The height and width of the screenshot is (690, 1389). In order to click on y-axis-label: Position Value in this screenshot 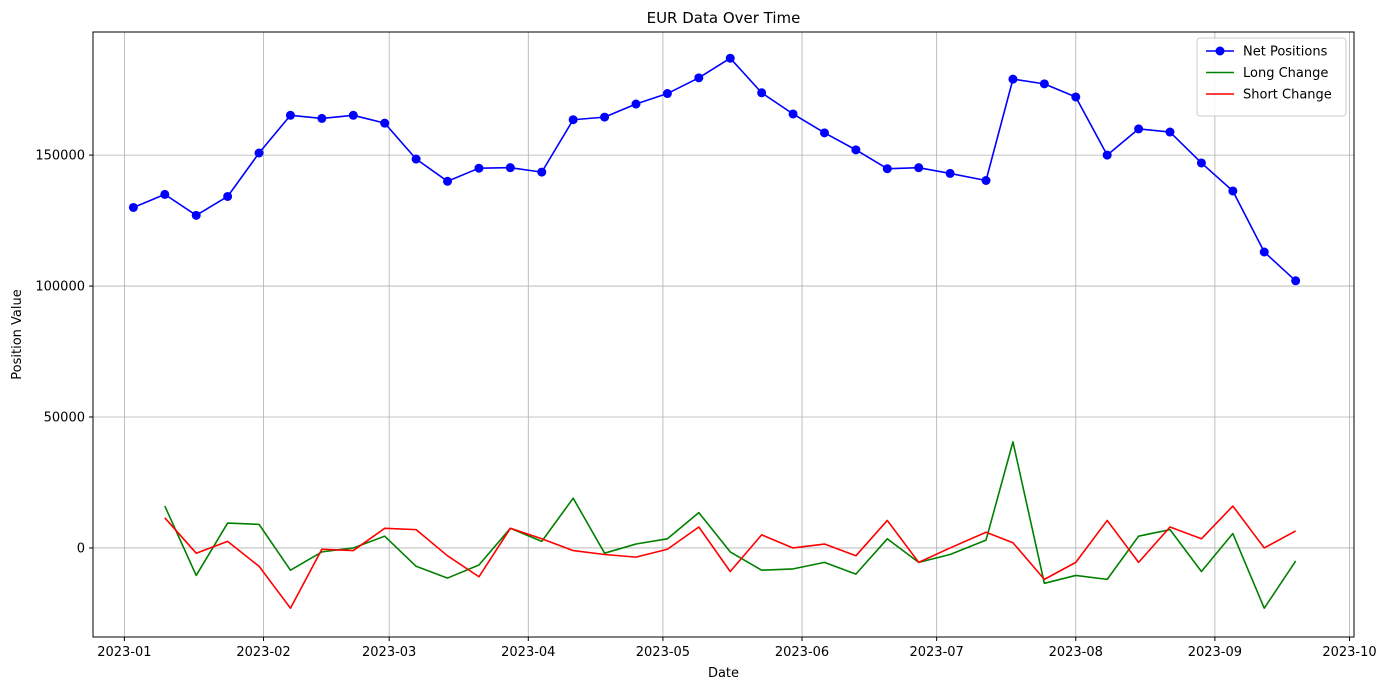, I will do `click(17, 334)`.